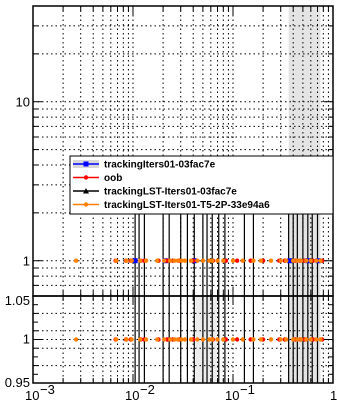 This screenshot has height=416, width=337. I want to click on series-ratio-trackingLST-Iters01-T5-2P-33e94a6, so click(198, 339).